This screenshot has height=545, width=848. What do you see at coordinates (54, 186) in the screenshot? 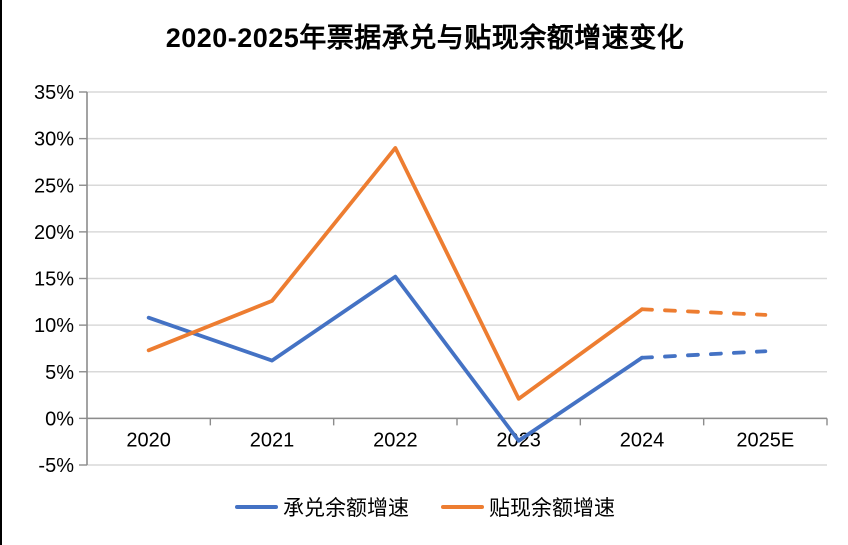
I see `svg-text: 25%` at bounding box center [54, 186].